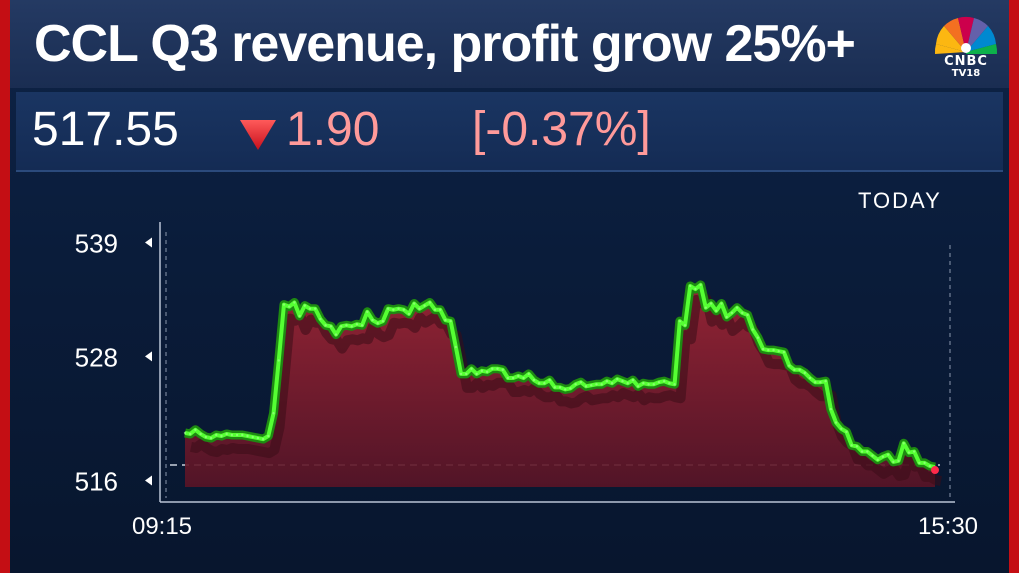 This screenshot has height=573, width=1019. I want to click on y-tick-label: 516, so click(96, 482).